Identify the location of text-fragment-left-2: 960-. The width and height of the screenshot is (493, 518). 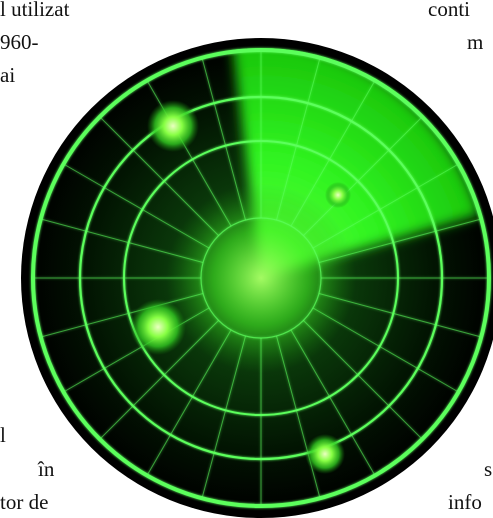
(19, 42).